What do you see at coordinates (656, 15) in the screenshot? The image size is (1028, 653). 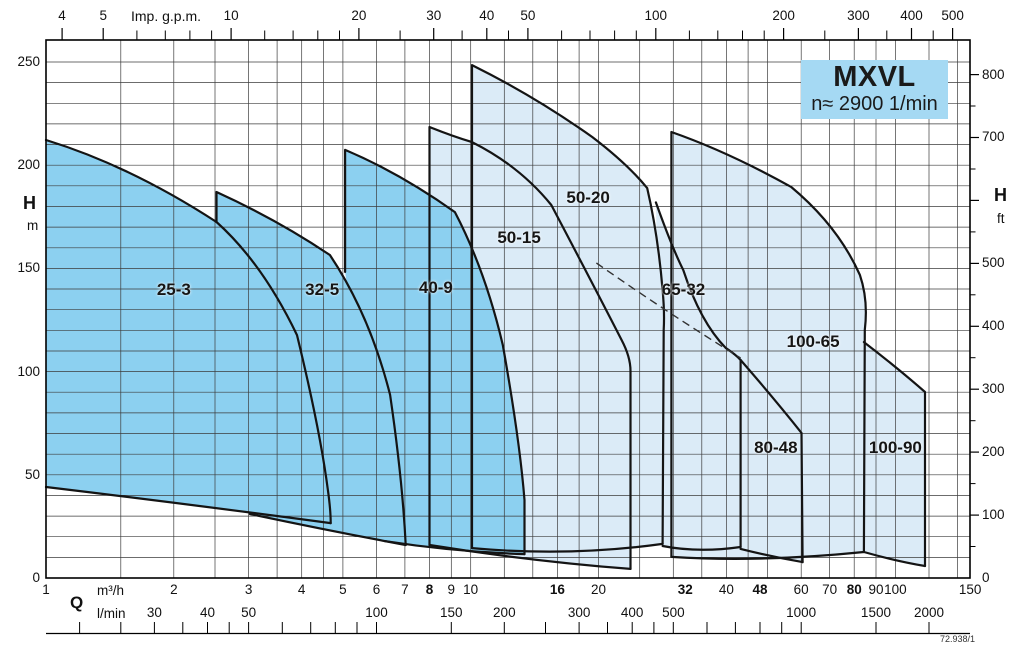 I see `top-axis-tick-label: 100` at bounding box center [656, 15].